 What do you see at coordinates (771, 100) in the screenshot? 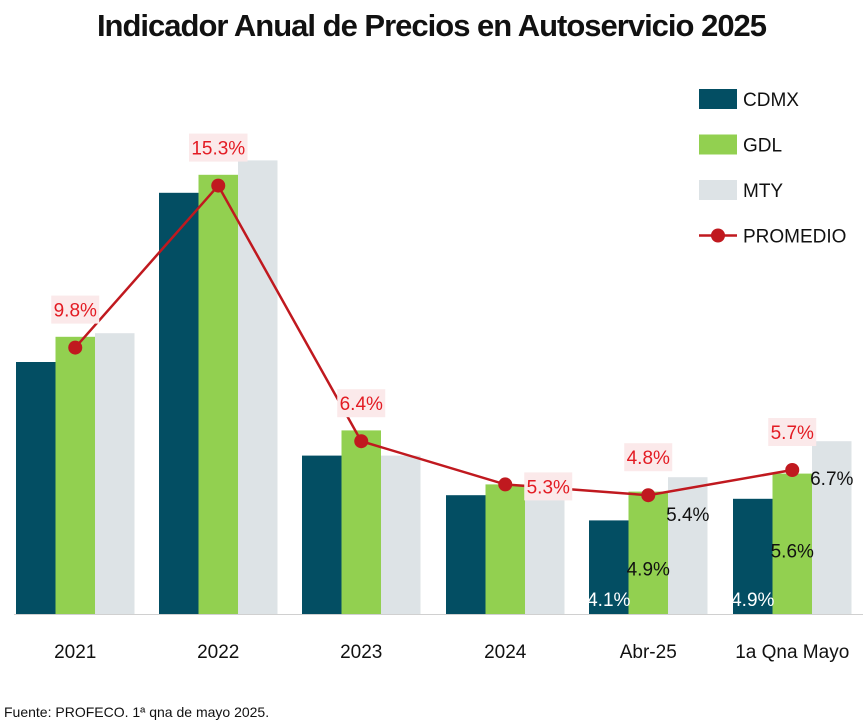
I see `legend-label: CDMX` at bounding box center [771, 100].